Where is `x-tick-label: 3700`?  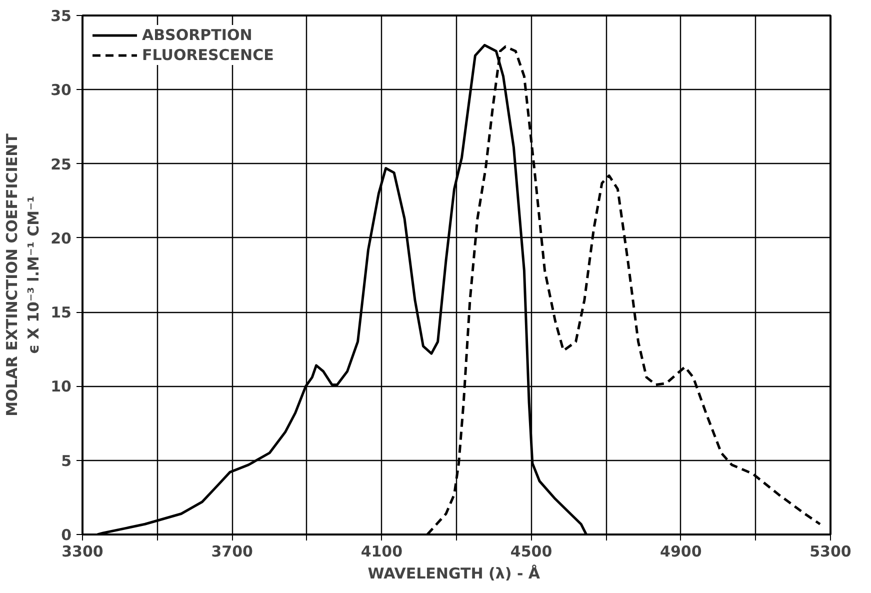
x-tick-label: 3700 is located at coordinates (232, 551).